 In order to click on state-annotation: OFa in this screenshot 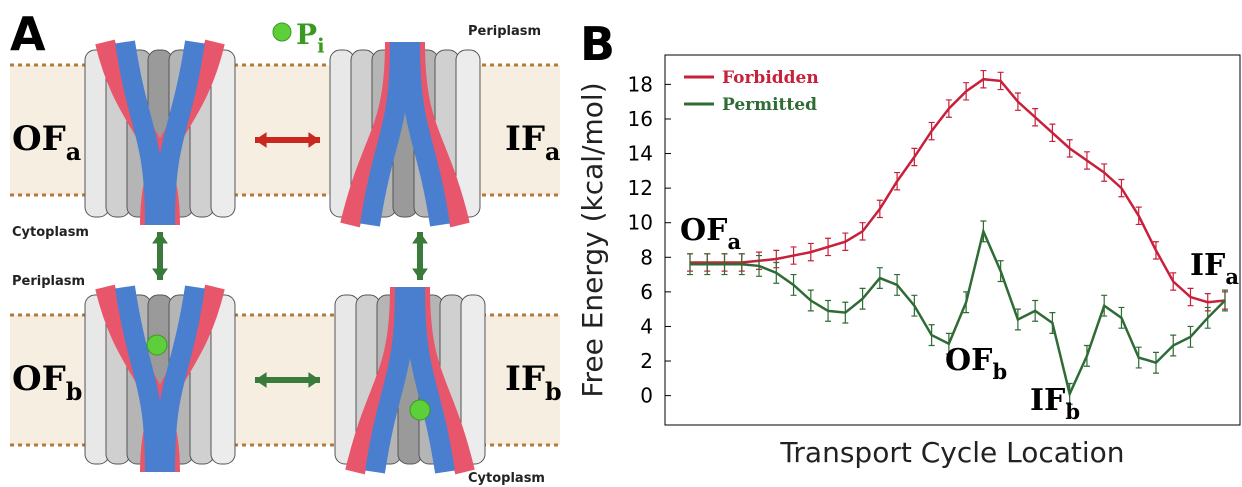, I will do `click(710, 233)`.